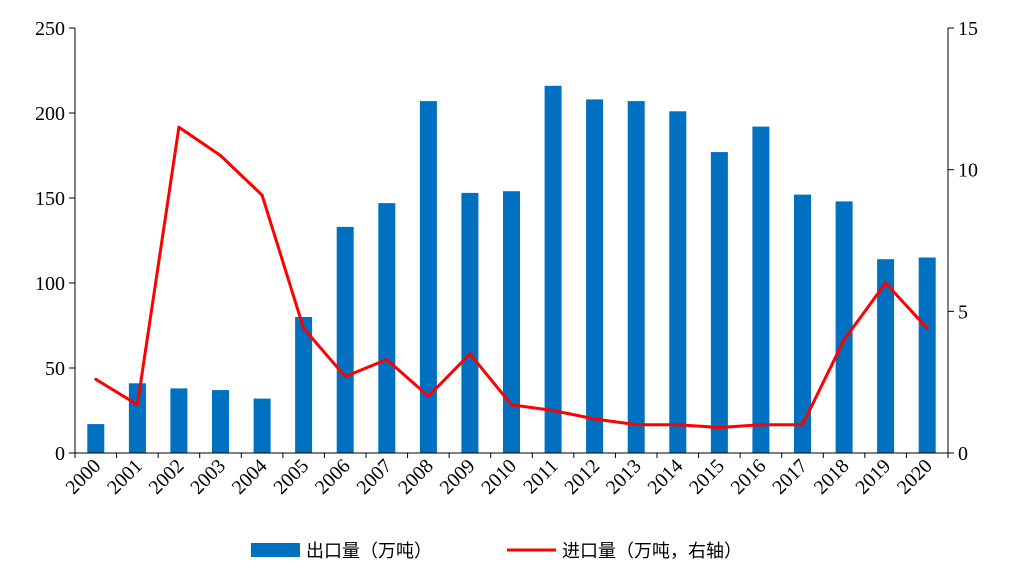 The image size is (1022, 583). Describe the element at coordinates (55, 241) in the screenshot. I see `left-axis-ticks: 0 50 100 150 200 250` at that location.